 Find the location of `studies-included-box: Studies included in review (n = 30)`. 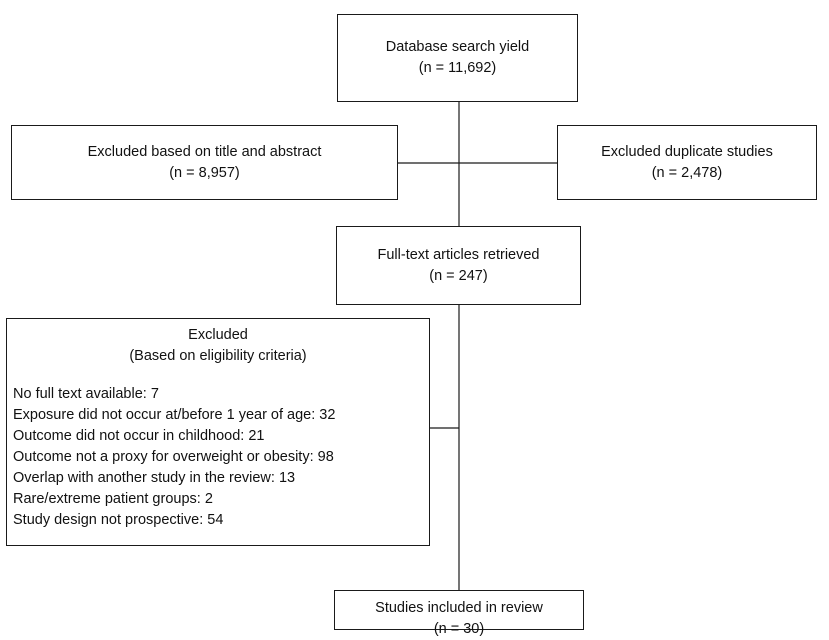

studies-included-box: Studies included in review (n = 30) is located at coordinates (459, 613).